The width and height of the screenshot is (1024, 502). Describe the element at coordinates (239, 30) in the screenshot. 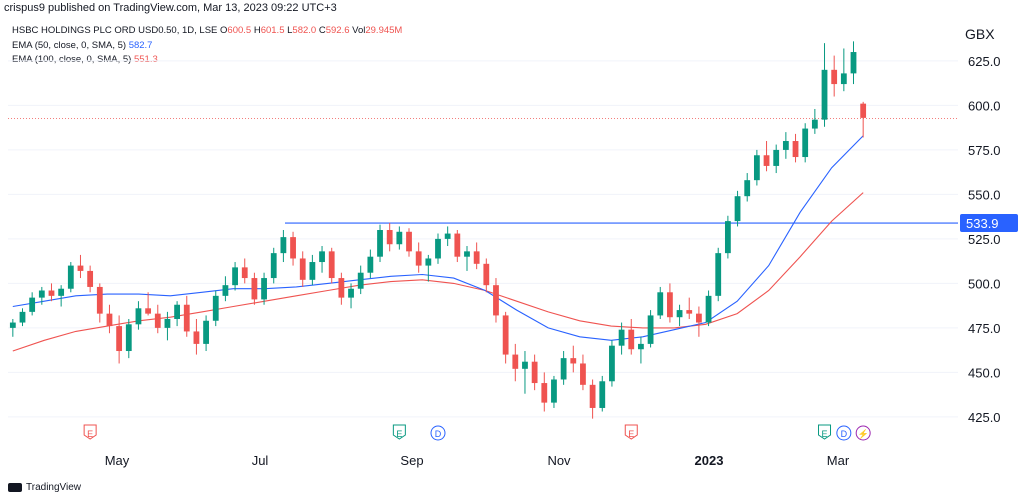

I see `open-value: 600.5` at that location.